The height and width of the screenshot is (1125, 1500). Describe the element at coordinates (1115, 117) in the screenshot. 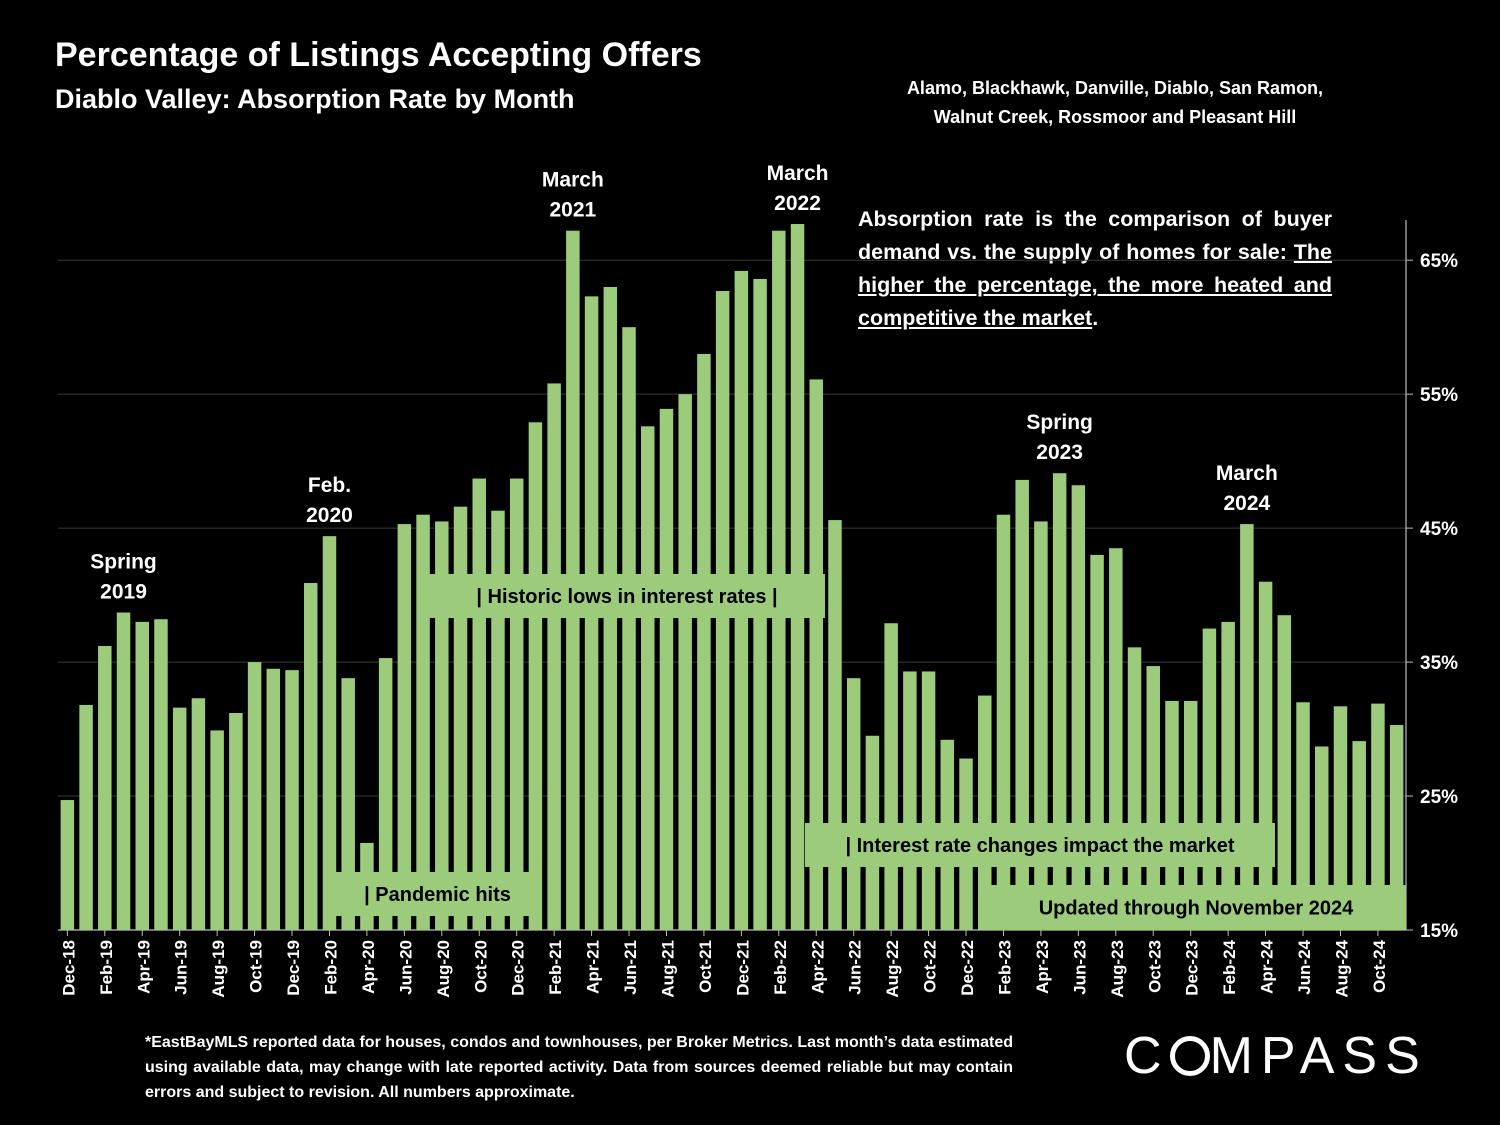

I see `regions-line-2: Walnut Creek, Rossmoor and Pleasant Hill` at that location.